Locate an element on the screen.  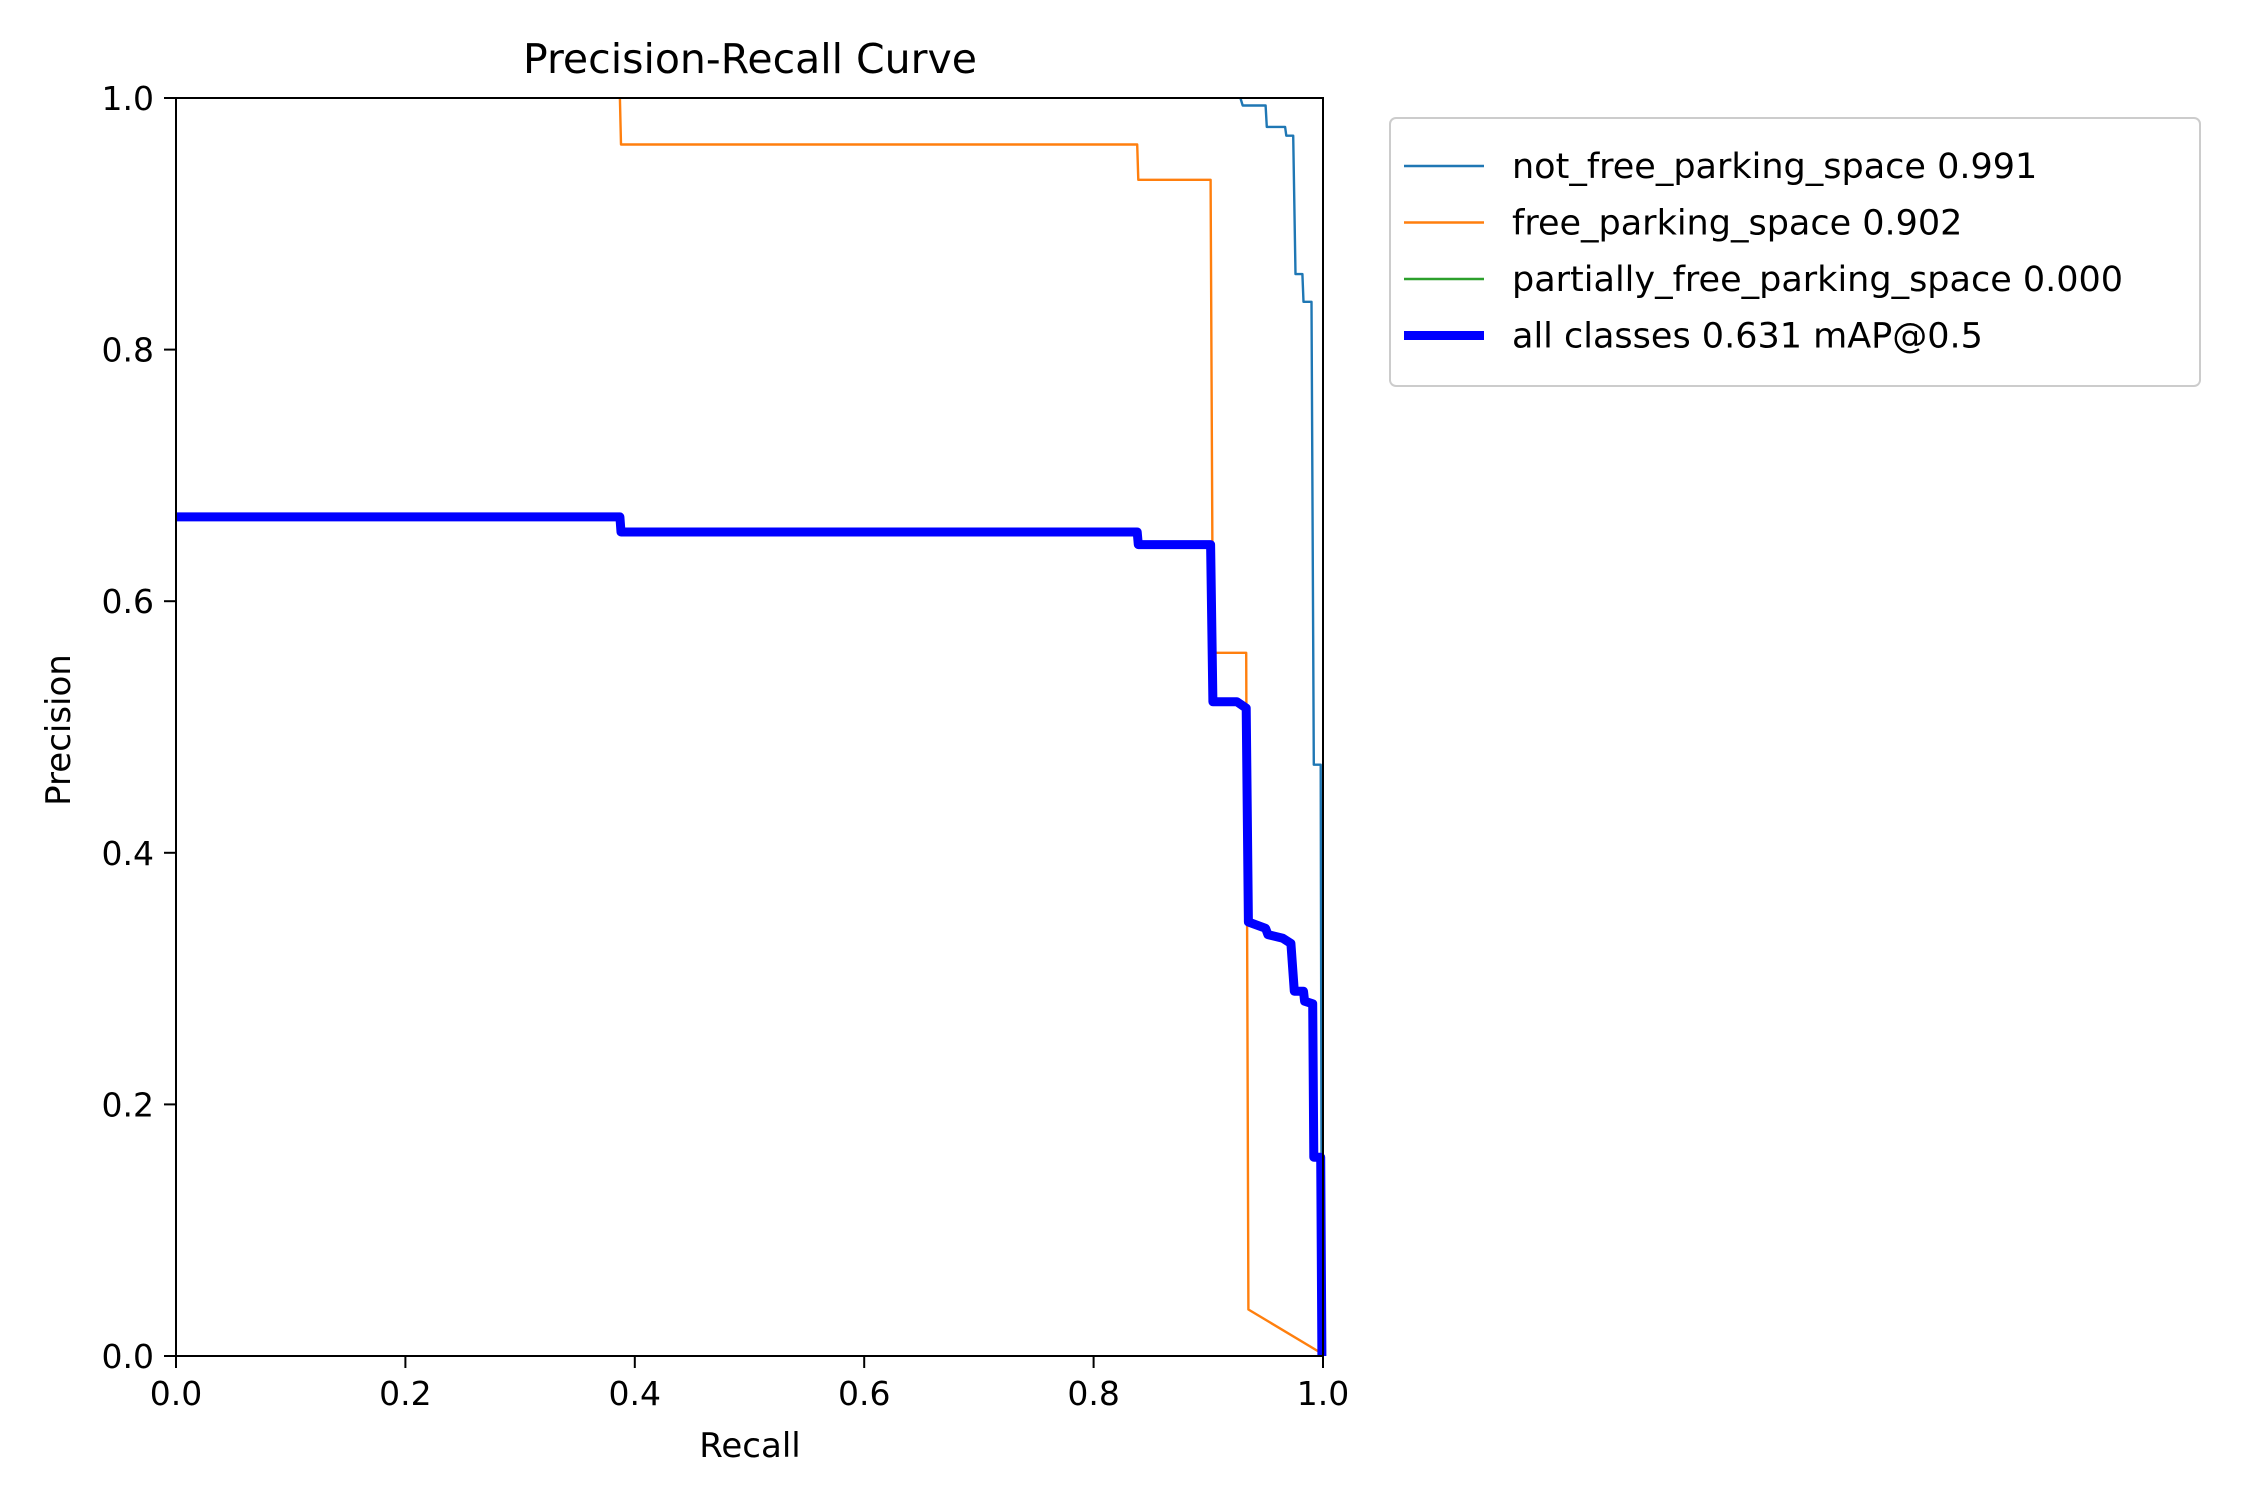
x-axis-title: Recall is located at coordinates (749, 1446).